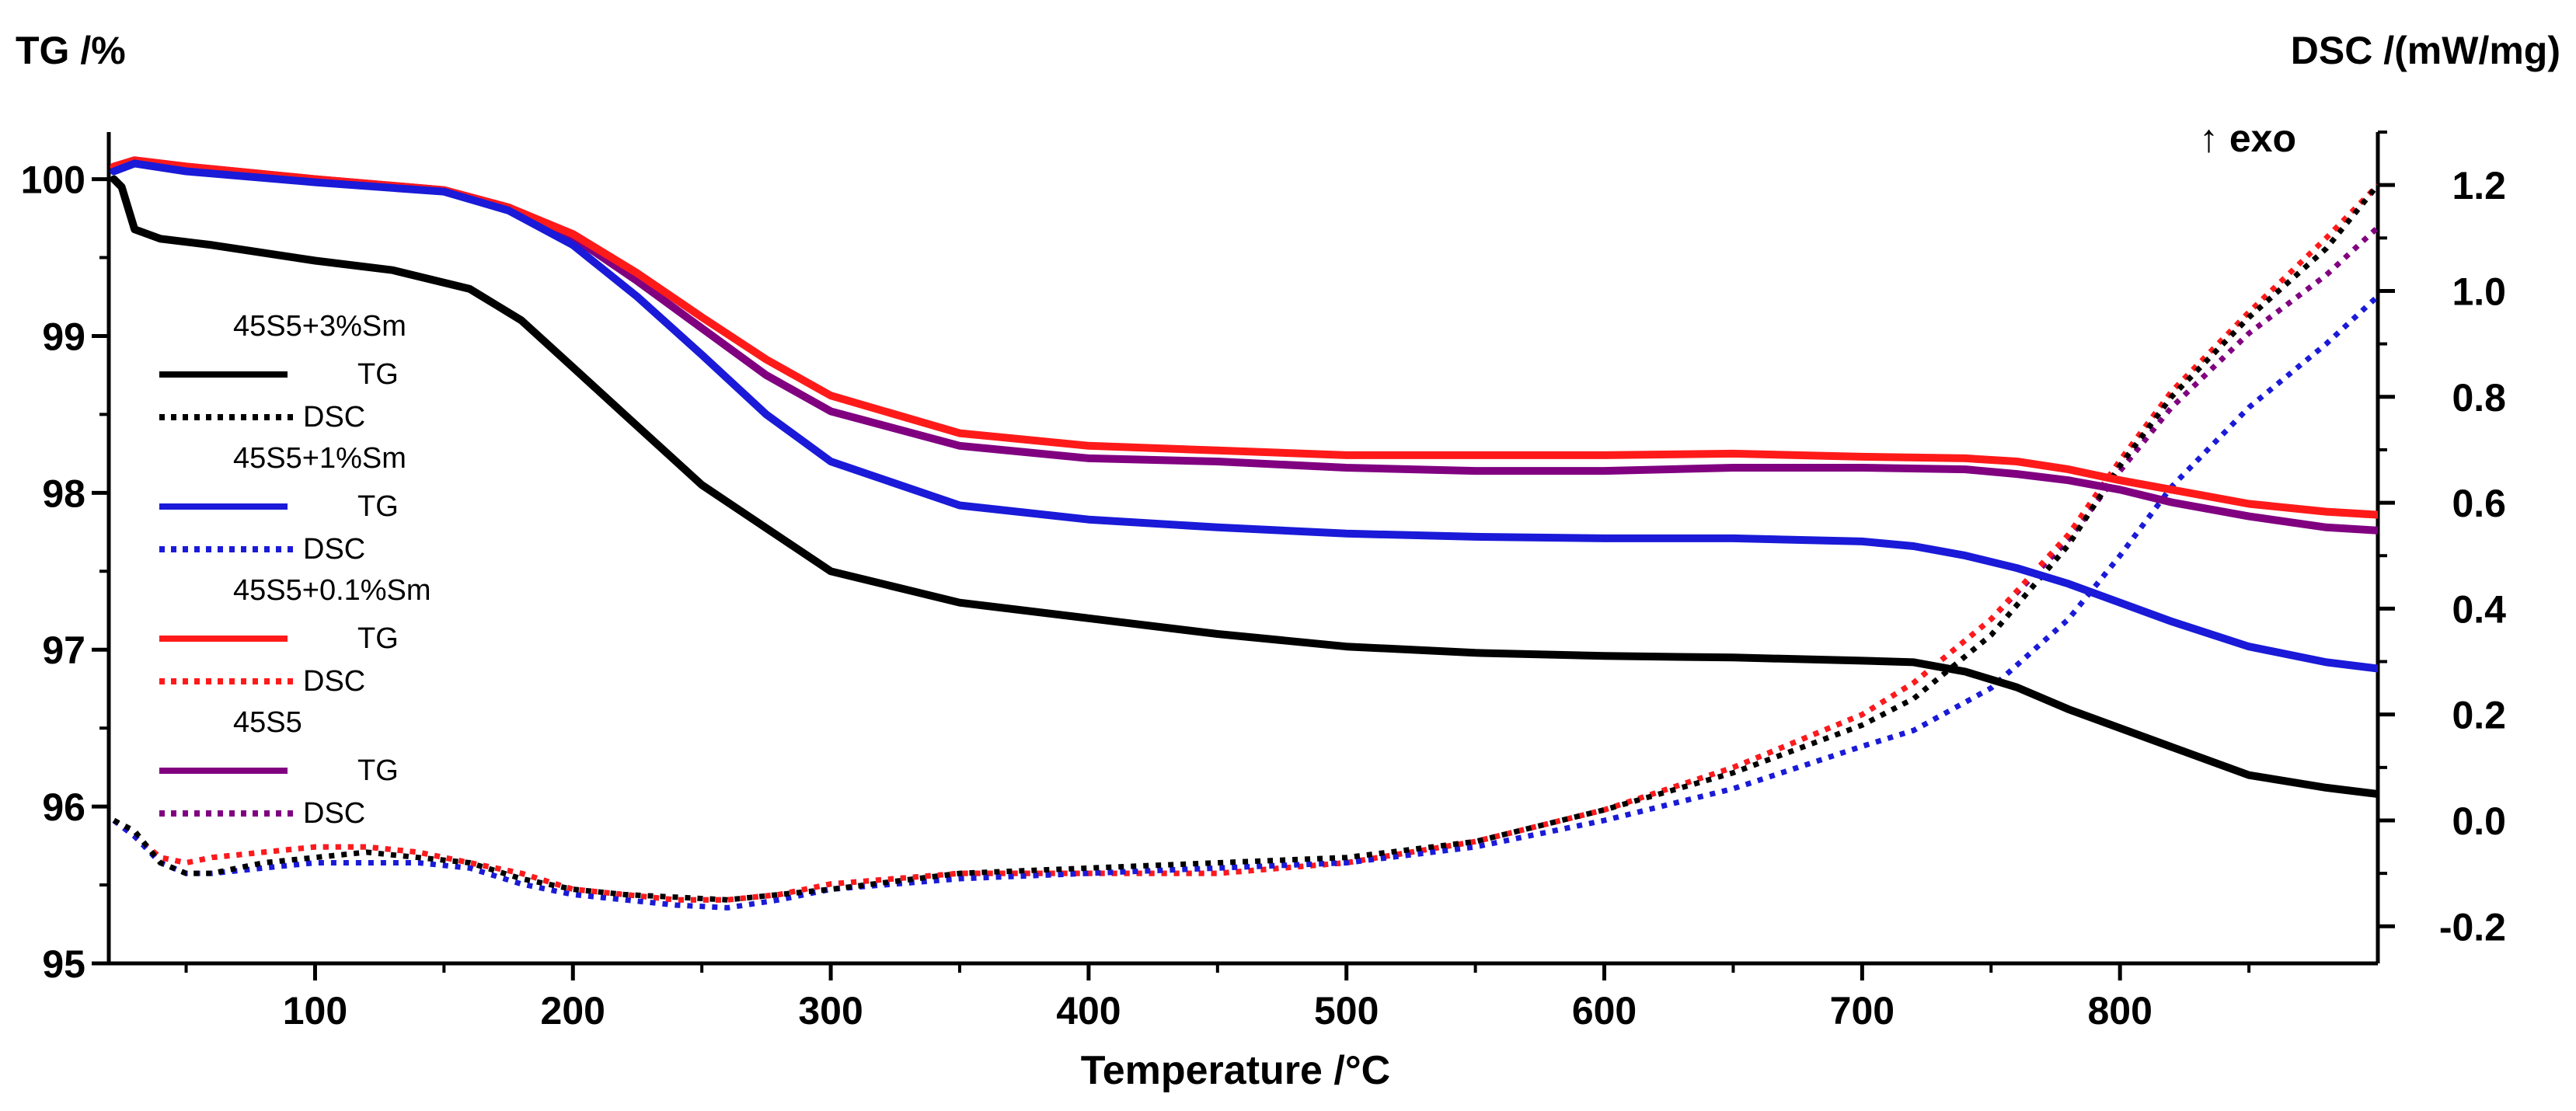 Image resolution: width=2576 pixels, height=1111 pixels. Describe the element at coordinates (2479, 185) in the screenshot. I see `y-right-tick-label: 1.2` at that location.